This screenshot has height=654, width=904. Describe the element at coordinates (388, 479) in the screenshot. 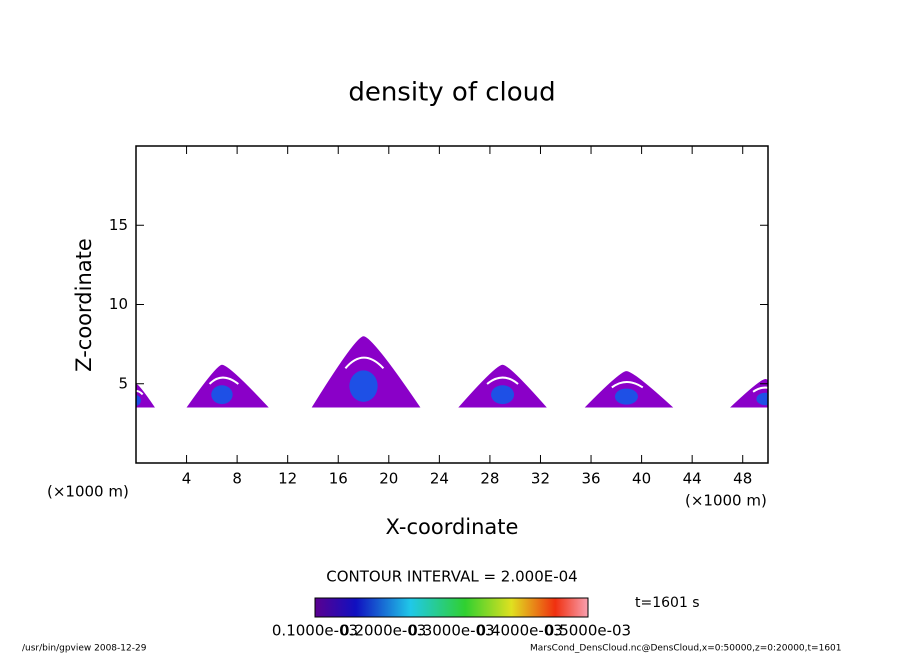

I see `x-tick-label: 20` at that location.